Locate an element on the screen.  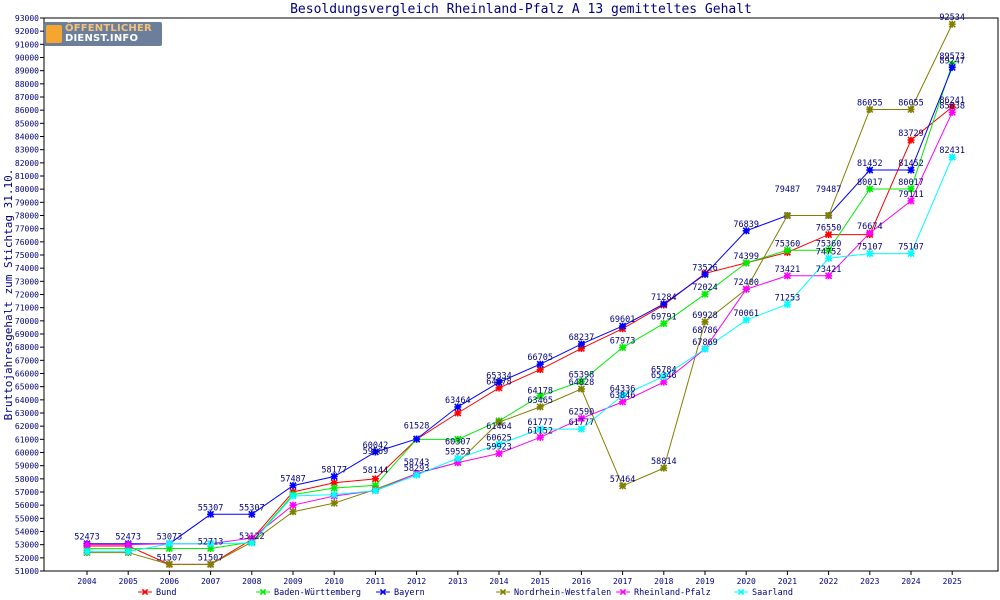
data-label: 66705 is located at coordinates (540, 358).